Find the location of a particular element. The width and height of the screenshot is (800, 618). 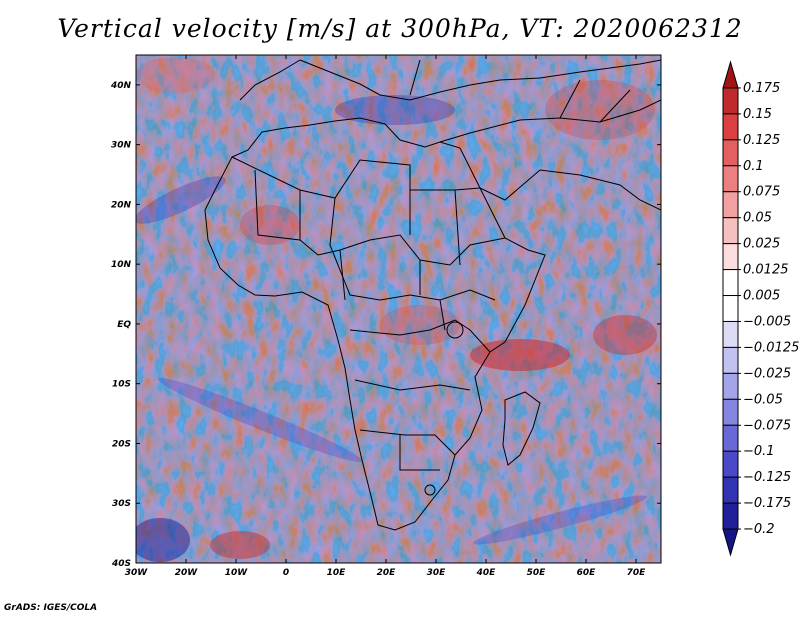

colorbar-label: 0.005 is located at coordinates (761, 296).